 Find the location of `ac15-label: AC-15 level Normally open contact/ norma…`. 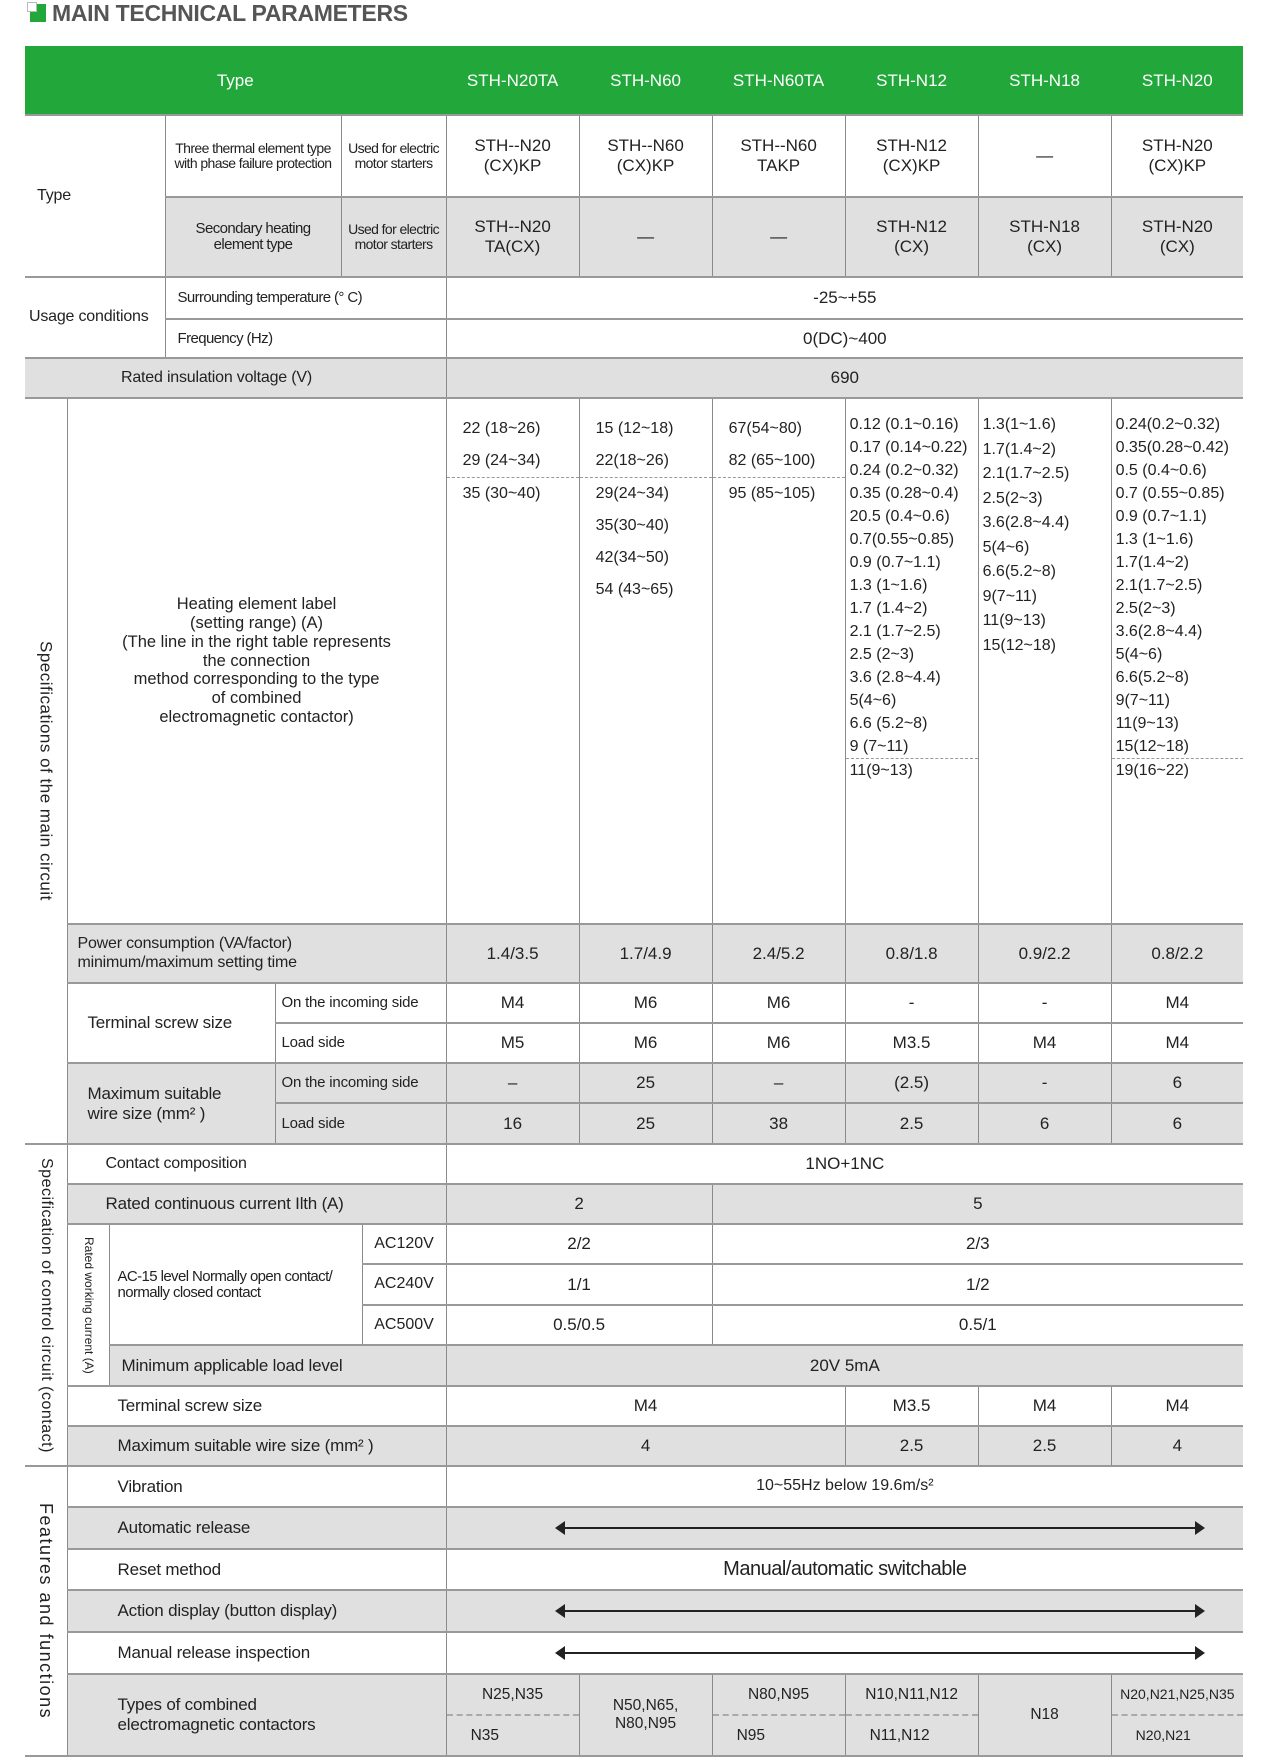

ac15-label: AC-15 level Normally open contact/ norma… is located at coordinates (235, 1284).